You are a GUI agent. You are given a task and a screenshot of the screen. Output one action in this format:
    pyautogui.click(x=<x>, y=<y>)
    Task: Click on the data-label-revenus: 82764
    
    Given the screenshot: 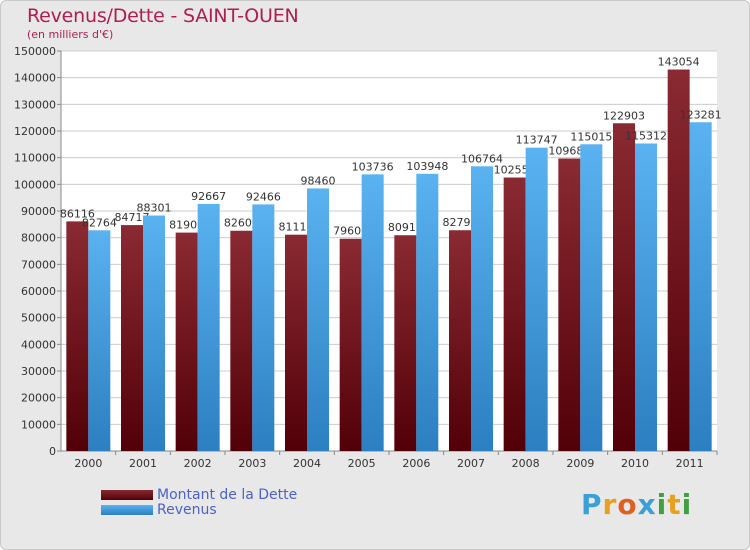 What is the action you would take?
    pyautogui.click(x=99, y=222)
    